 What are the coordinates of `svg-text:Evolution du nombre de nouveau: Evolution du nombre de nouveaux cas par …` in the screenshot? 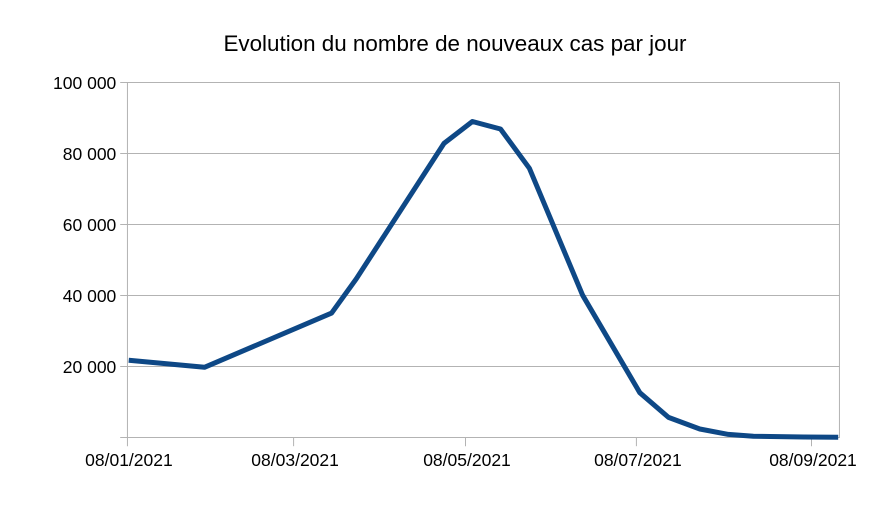 It's located at (455, 43).